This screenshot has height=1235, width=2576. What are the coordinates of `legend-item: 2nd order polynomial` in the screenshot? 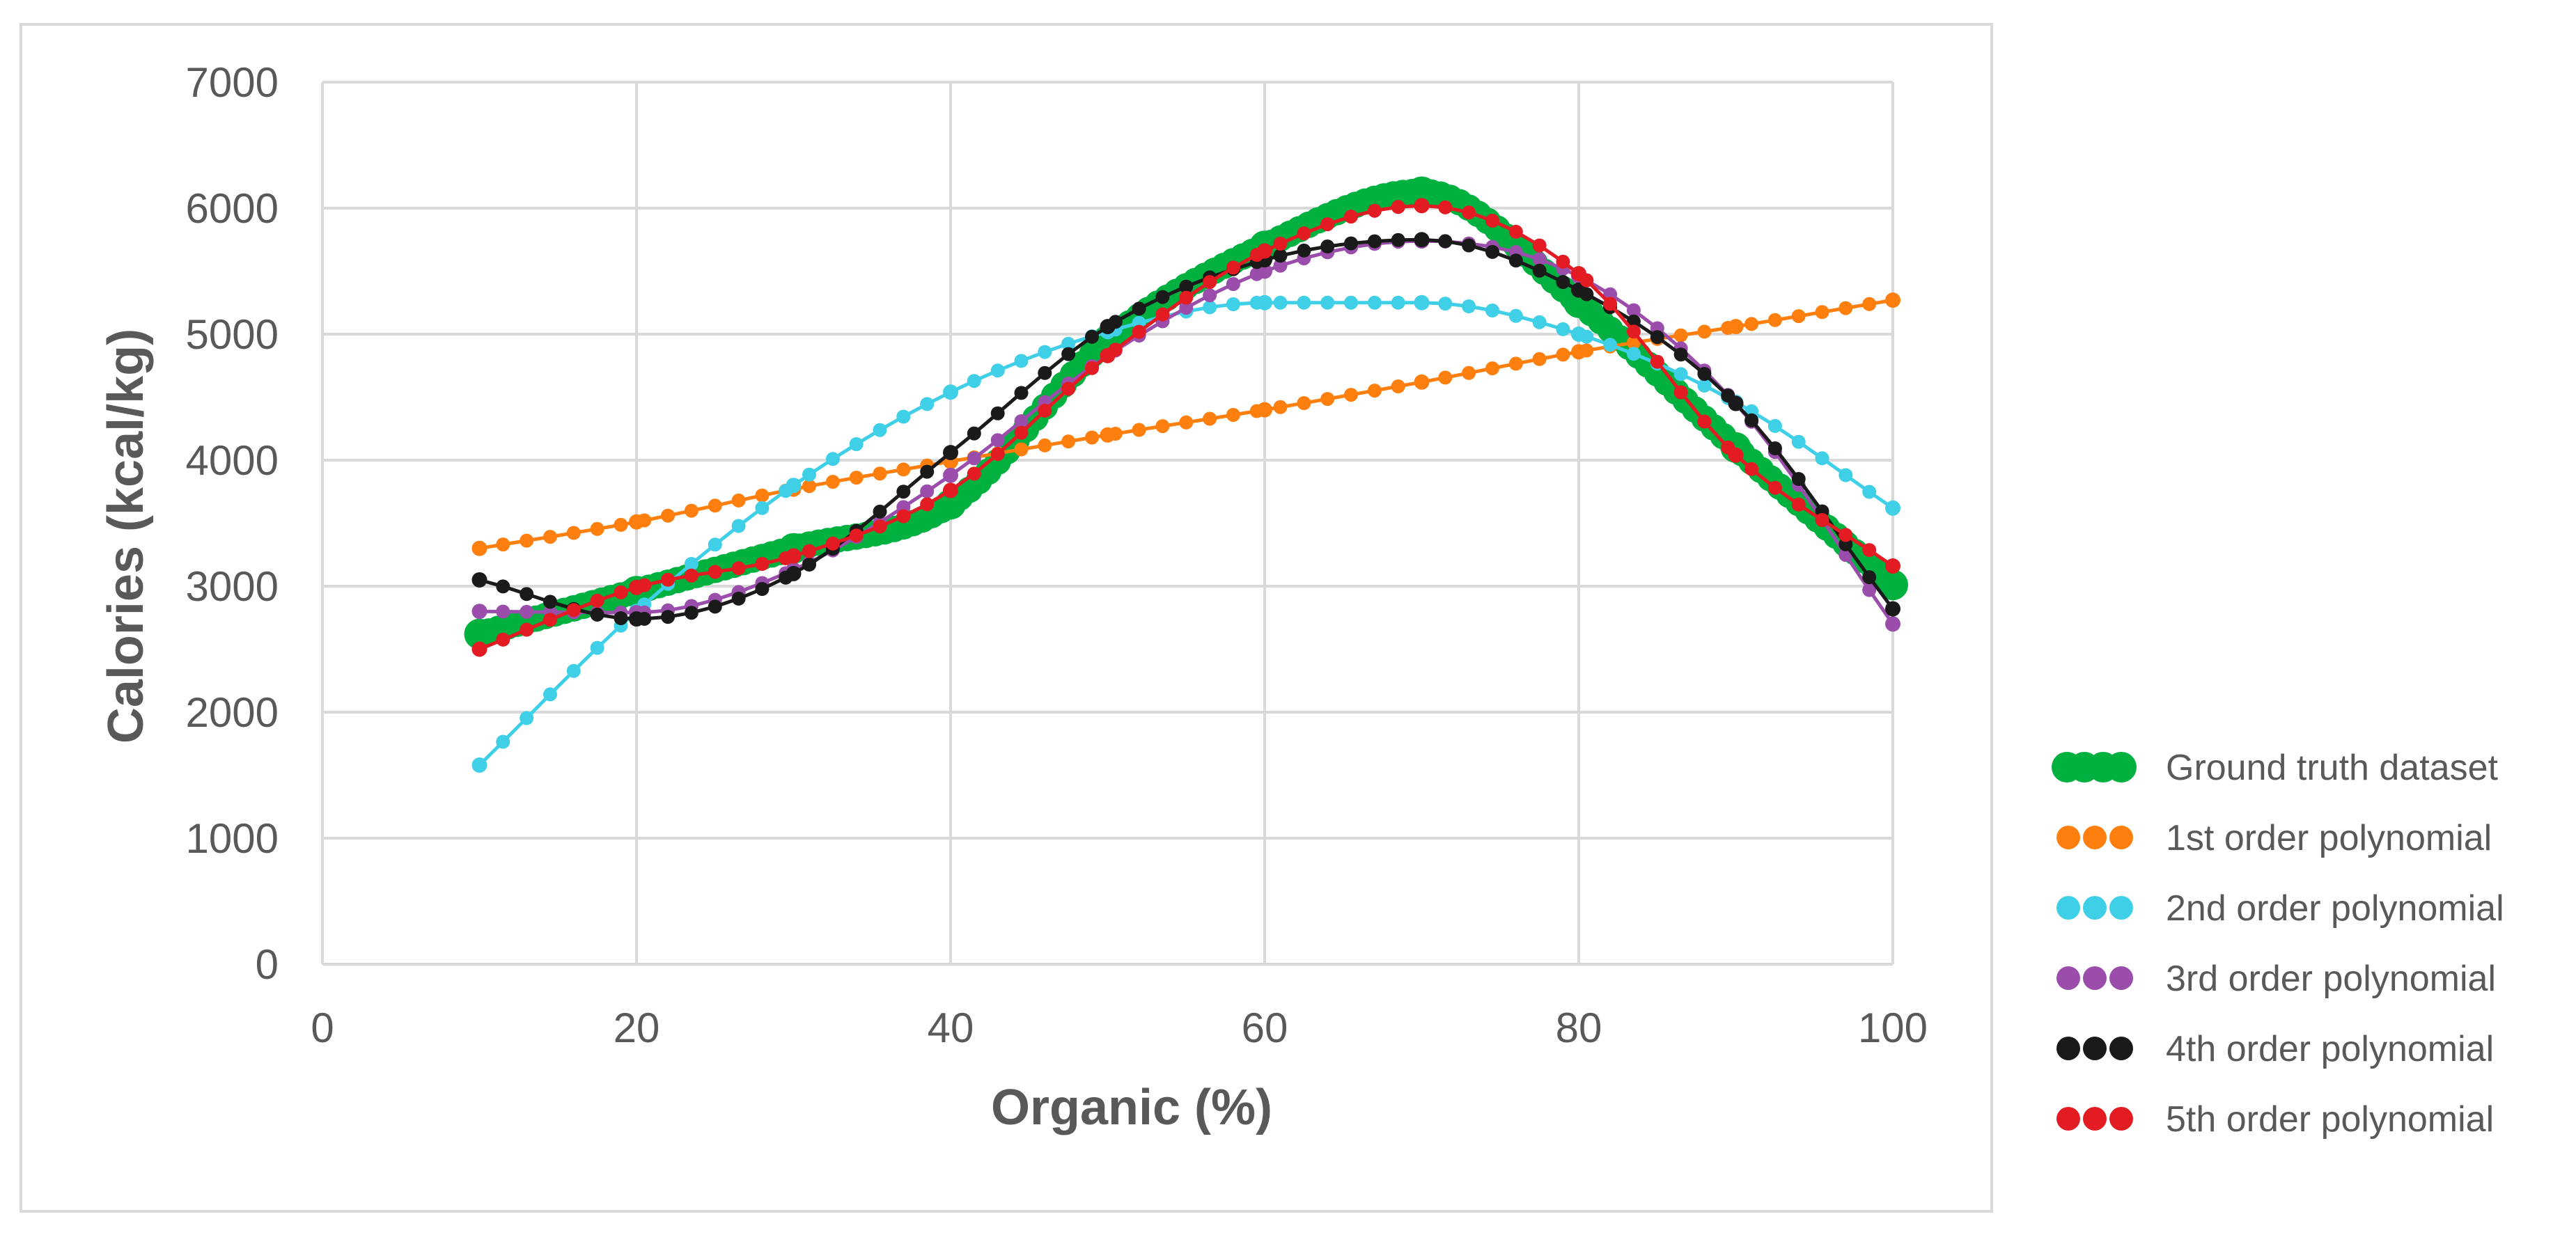 It's located at (2280, 908).